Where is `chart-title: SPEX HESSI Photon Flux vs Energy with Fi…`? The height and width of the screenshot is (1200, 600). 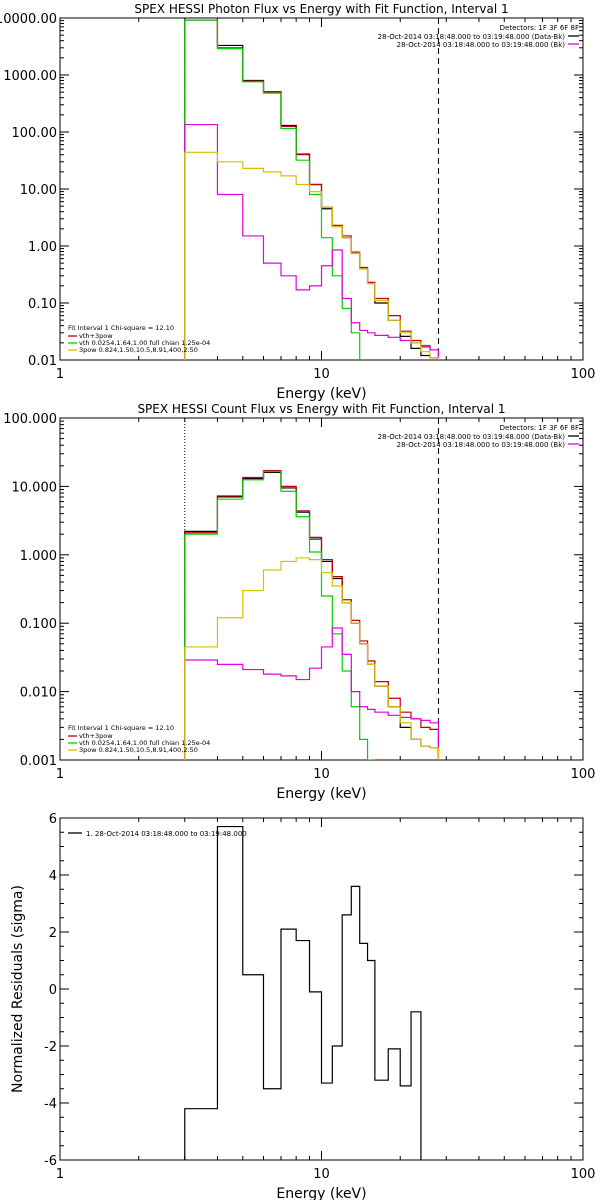 chart-title: SPEX HESSI Photon Flux vs Energy with Fi… is located at coordinates (321, 9).